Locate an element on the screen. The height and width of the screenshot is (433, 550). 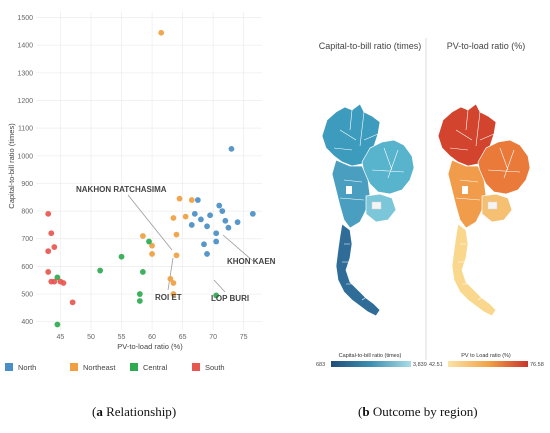
colorbar-max-capital: 3,839 is located at coordinates (420, 365).